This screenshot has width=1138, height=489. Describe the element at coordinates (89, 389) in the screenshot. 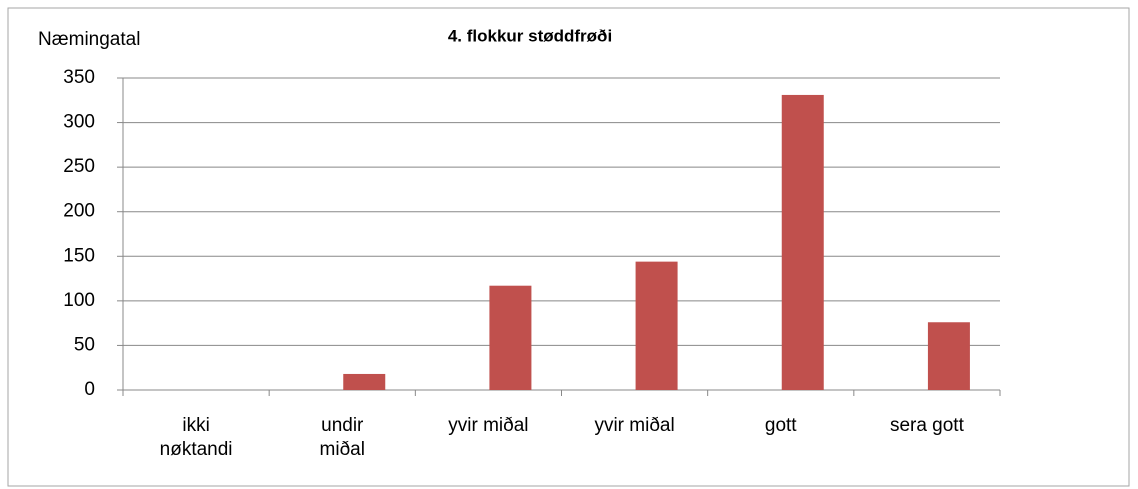

I see `y-tick-label: 0` at that location.